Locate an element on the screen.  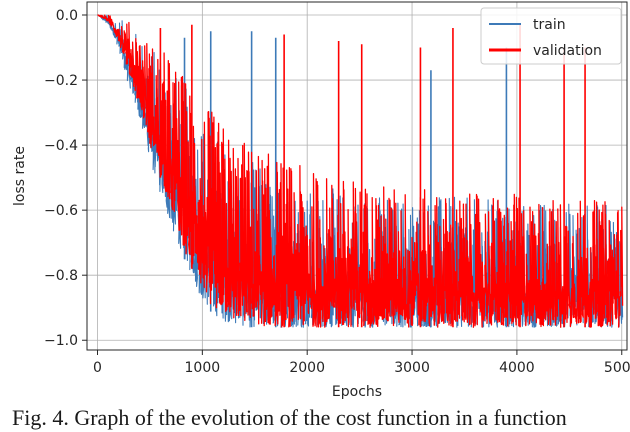
y-tick-label: −0.8 is located at coordinates (61, 276).